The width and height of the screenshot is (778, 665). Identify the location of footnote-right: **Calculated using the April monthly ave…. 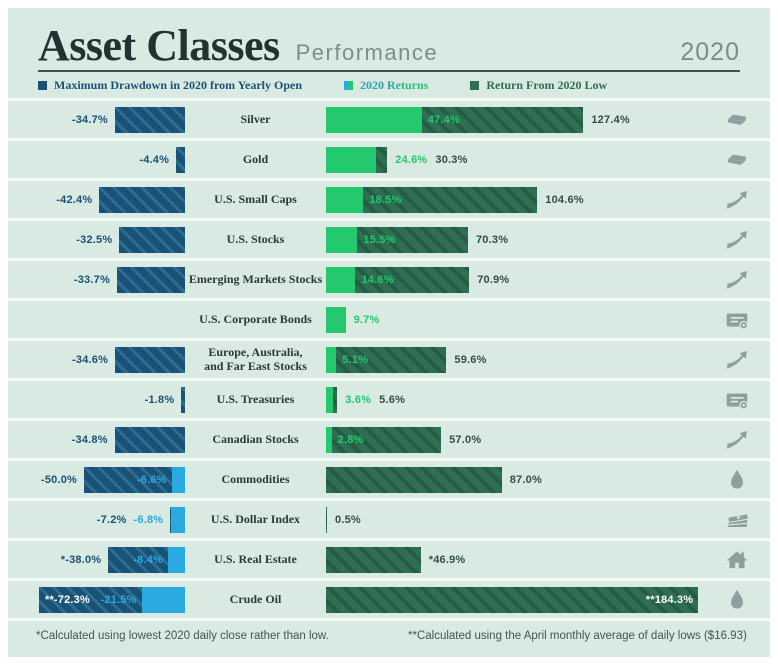
(577, 636).